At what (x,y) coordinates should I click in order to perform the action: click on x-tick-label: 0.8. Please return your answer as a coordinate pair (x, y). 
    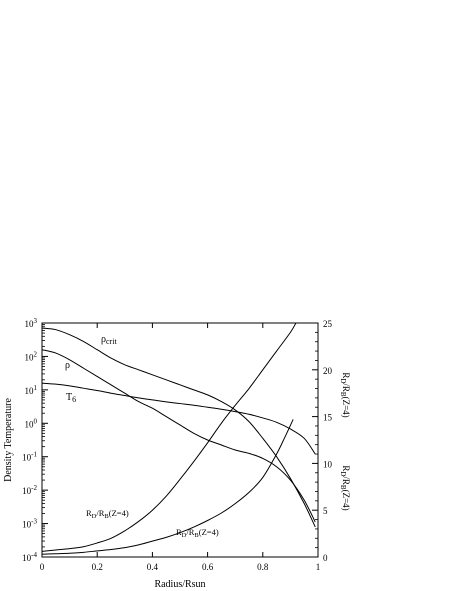
    Looking at the image, I should click on (263, 567).